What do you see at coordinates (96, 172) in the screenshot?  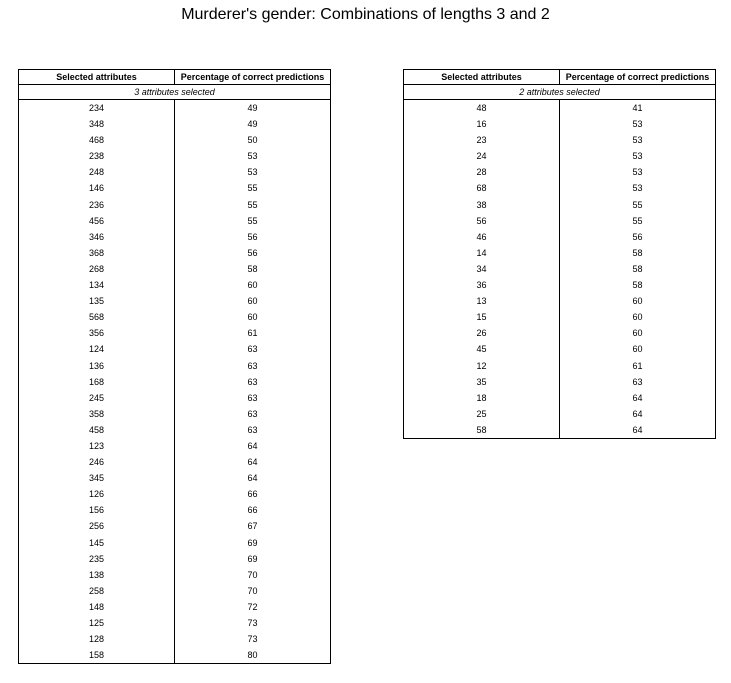 I see `cell-selected-attributes: 248` at bounding box center [96, 172].